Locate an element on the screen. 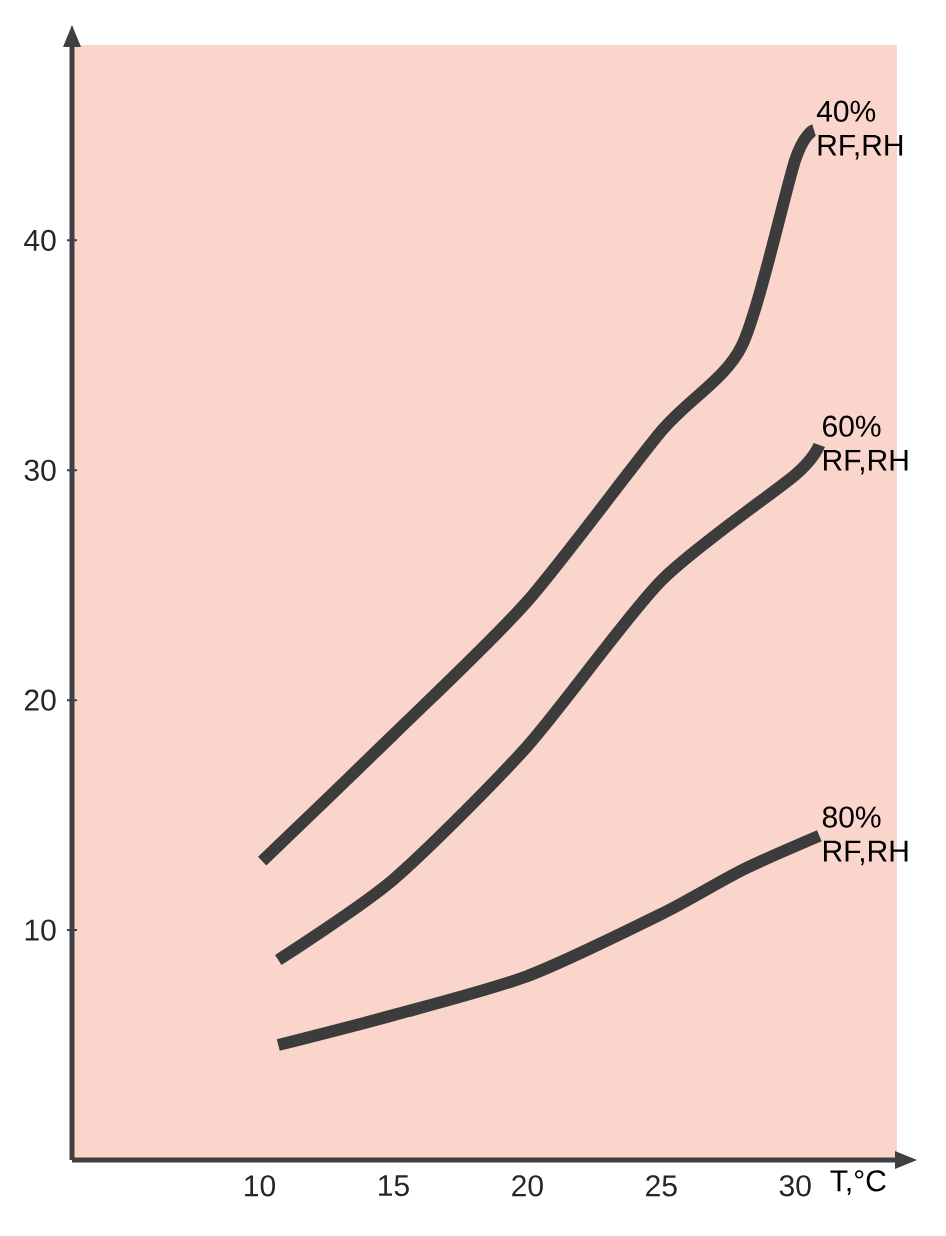  series-label: 40% RF,RH is located at coordinates (859, 130).